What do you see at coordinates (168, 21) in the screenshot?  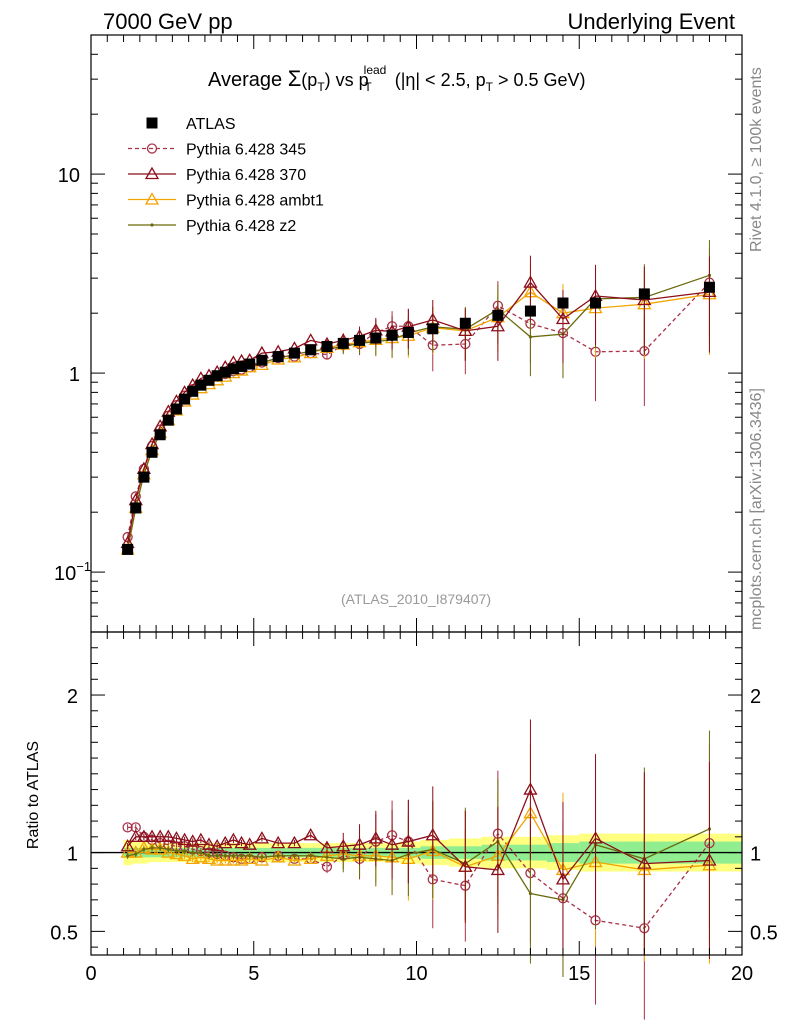 I see `header-left: 7000 GeV pp` at bounding box center [168, 21].